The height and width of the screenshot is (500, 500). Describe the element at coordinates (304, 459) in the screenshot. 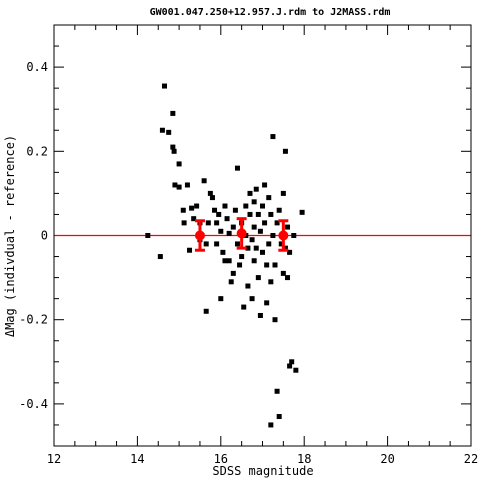

I see `x-tick-label: 18` at that location.